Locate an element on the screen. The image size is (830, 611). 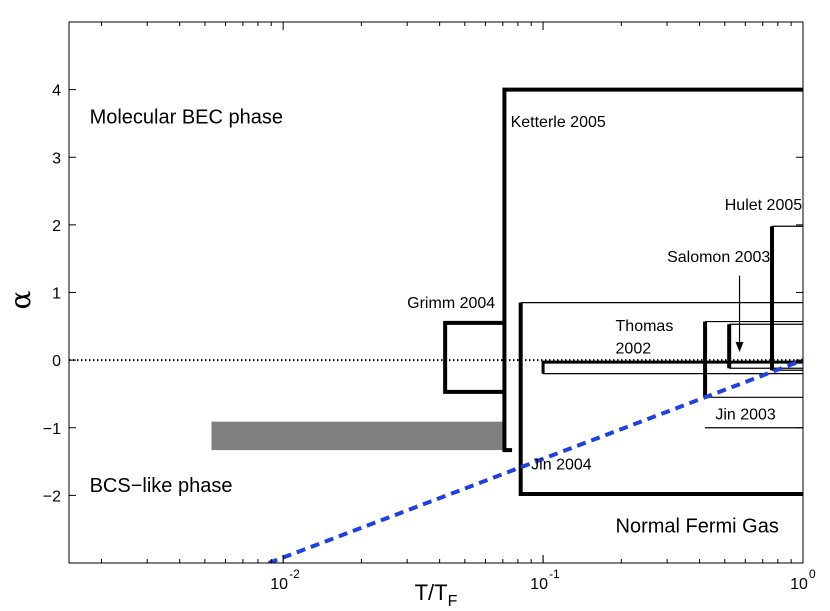
y-tick-label: 0 is located at coordinates (56, 361).